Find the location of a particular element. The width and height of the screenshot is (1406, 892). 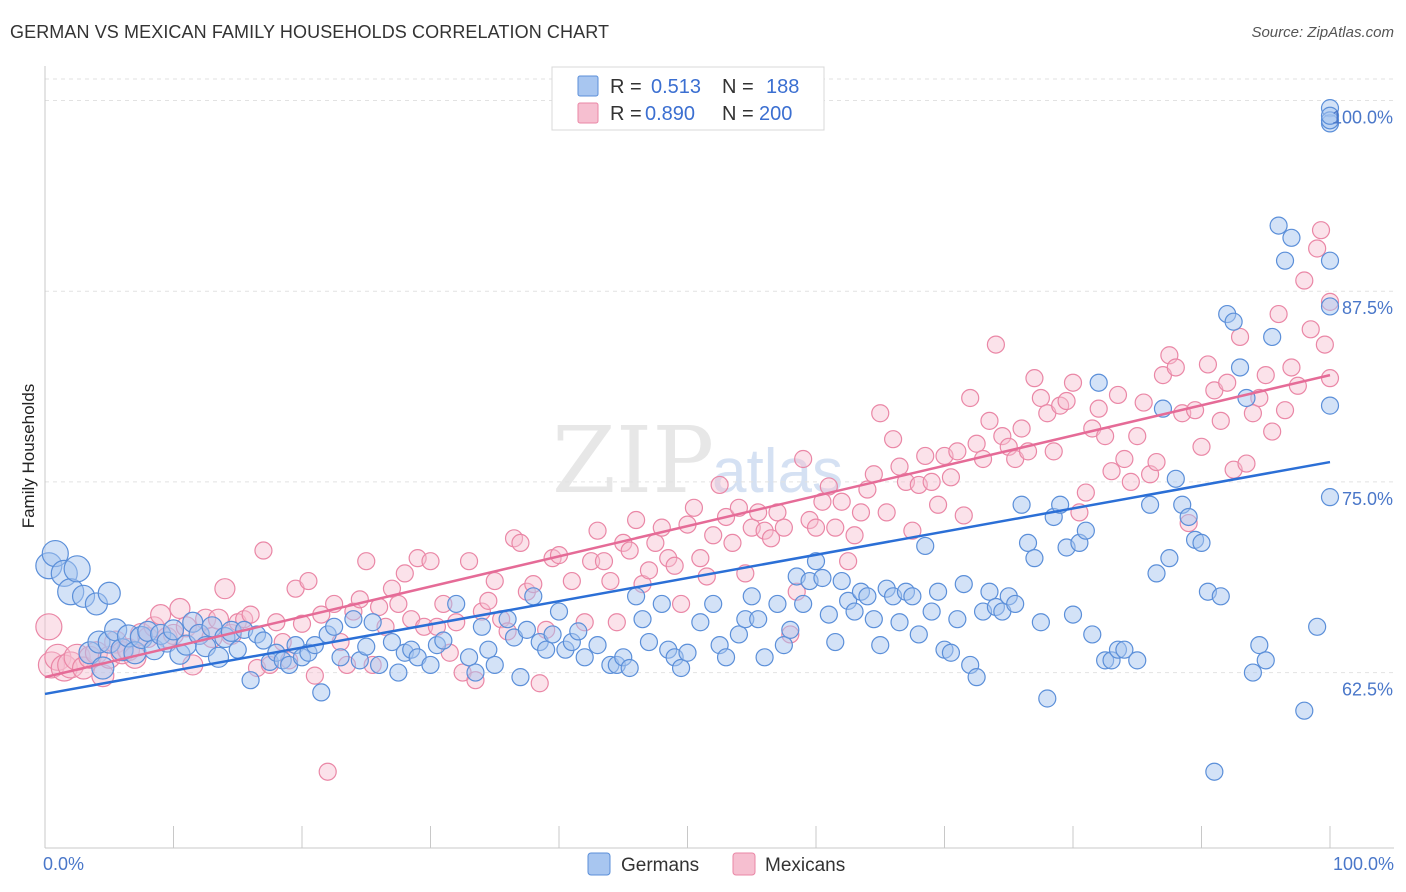

x-tick-label-max: 100.0% is located at coordinates (1363, 864).